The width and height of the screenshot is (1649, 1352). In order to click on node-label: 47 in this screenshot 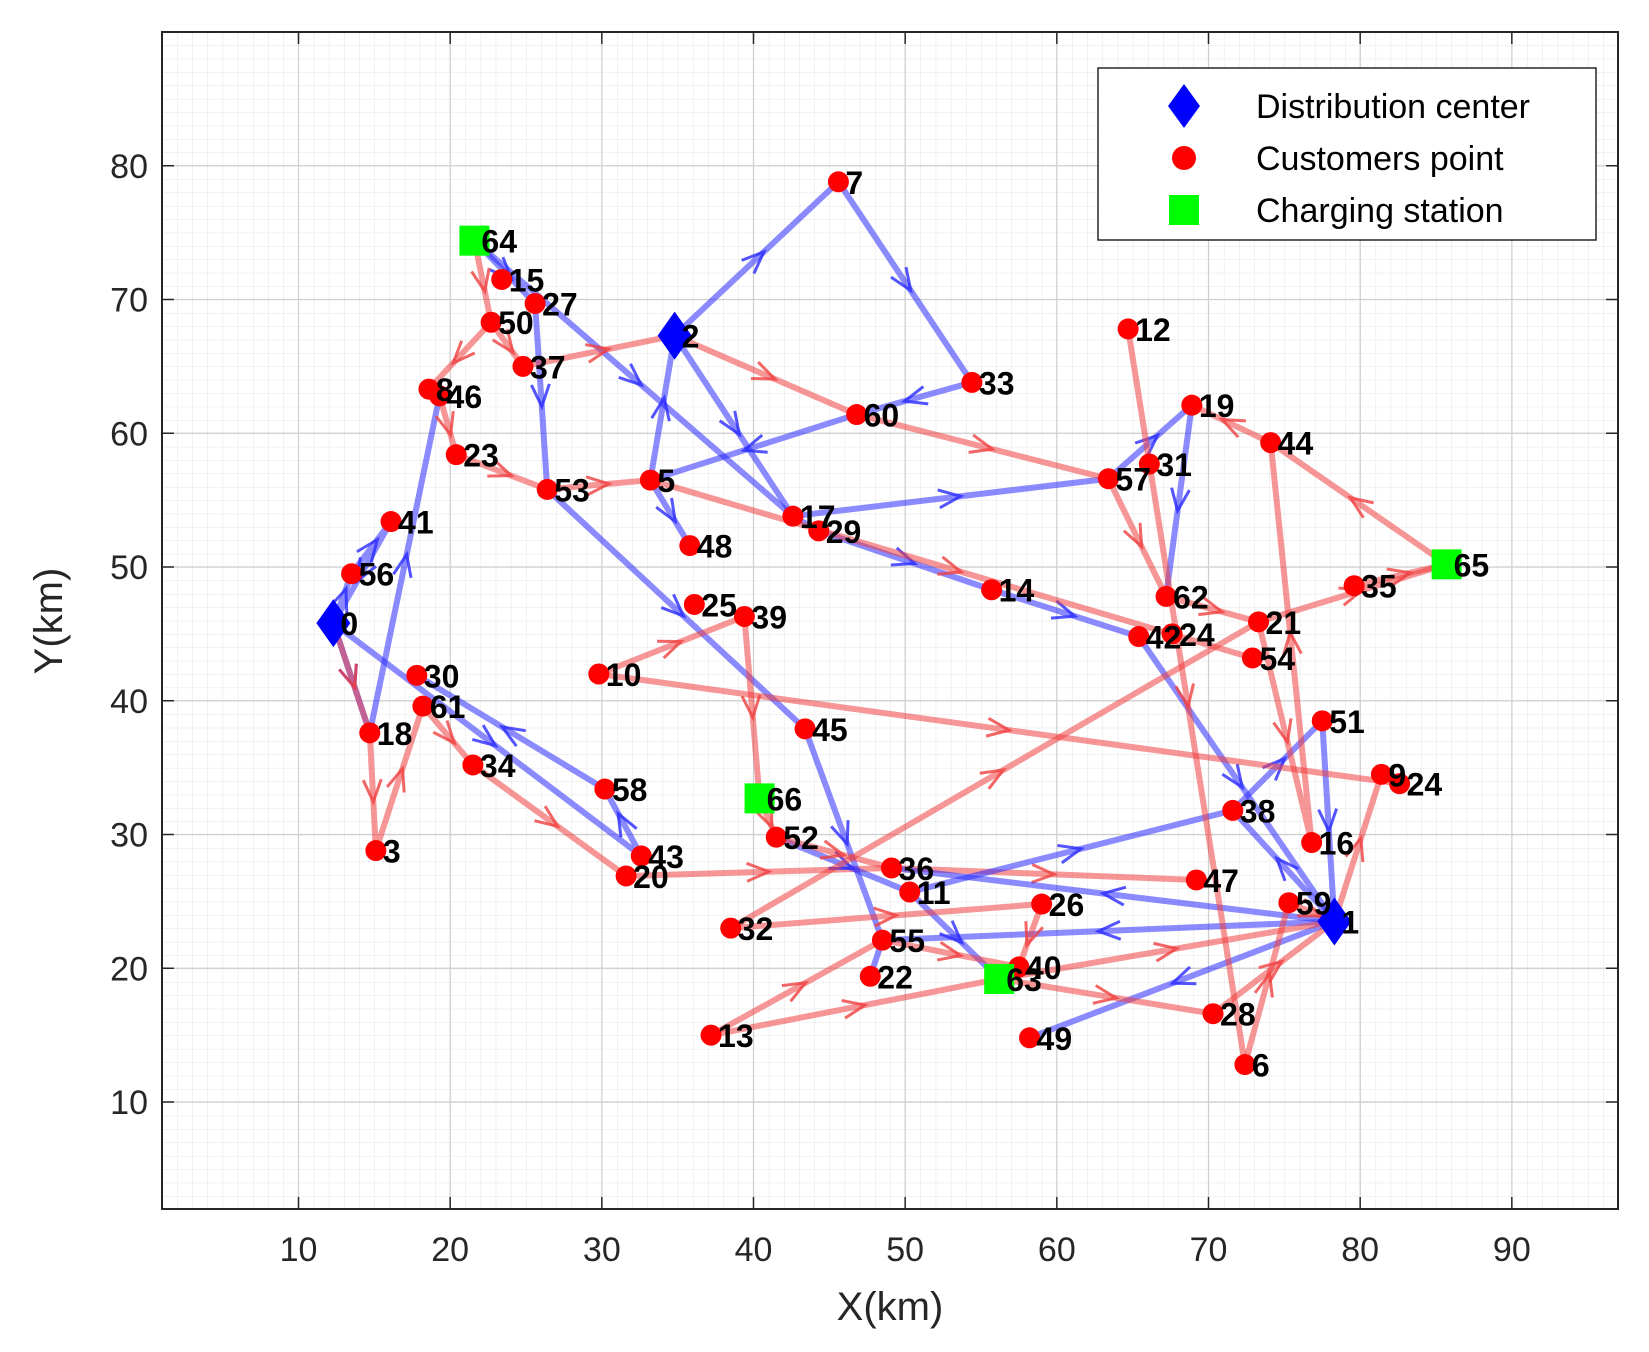, I will do `click(1221, 881)`.